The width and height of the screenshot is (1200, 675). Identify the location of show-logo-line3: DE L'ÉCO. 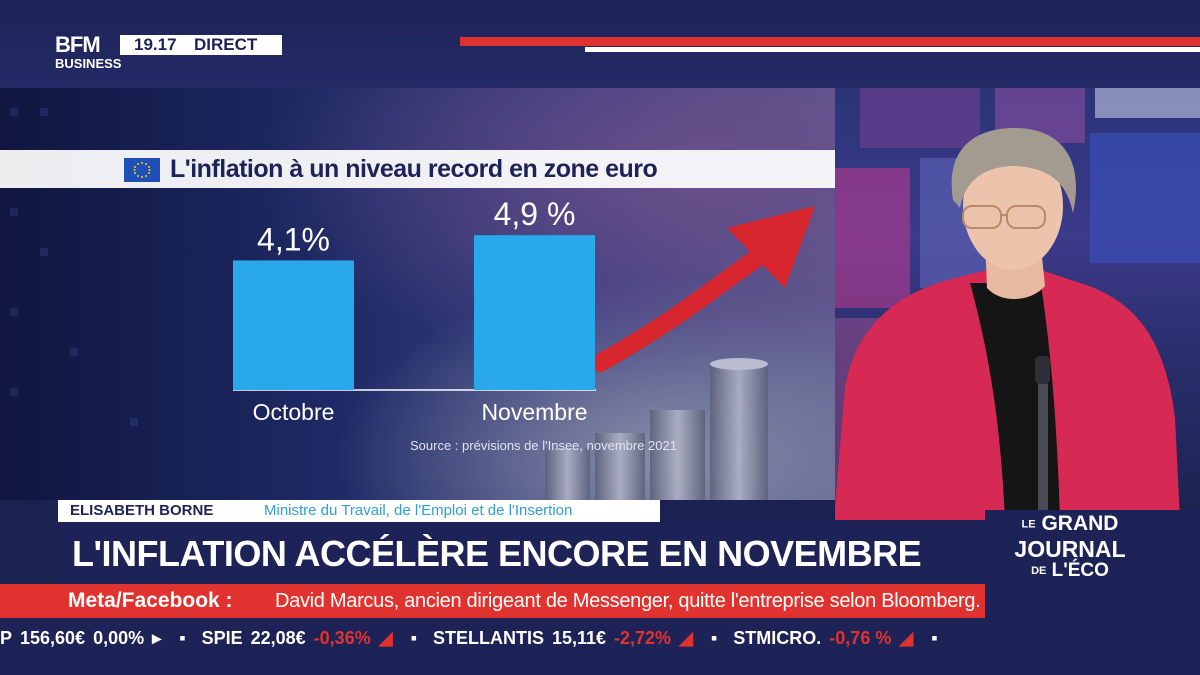
(1070, 571).